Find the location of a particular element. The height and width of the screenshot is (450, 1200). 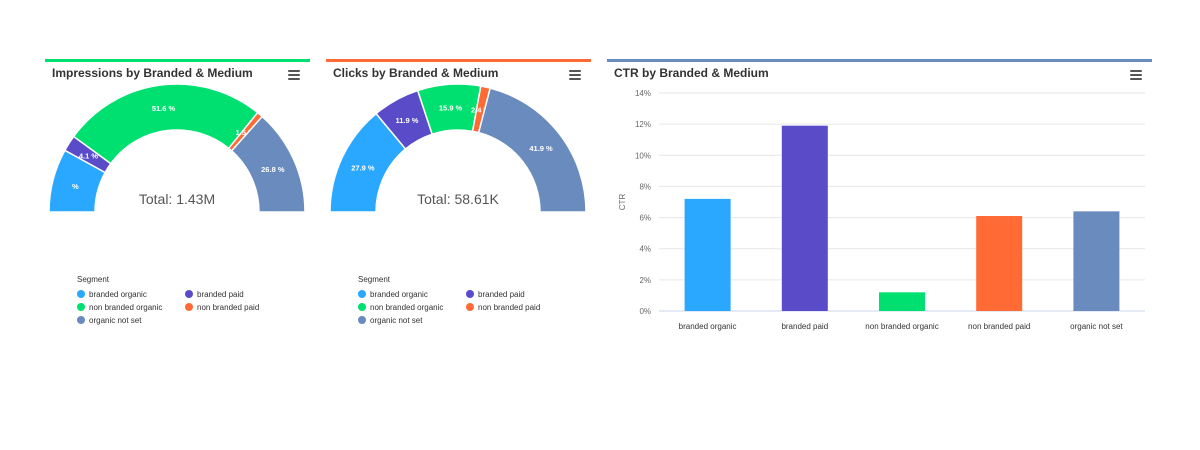

y-tick-label: 14% is located at coordinates (643, 93).